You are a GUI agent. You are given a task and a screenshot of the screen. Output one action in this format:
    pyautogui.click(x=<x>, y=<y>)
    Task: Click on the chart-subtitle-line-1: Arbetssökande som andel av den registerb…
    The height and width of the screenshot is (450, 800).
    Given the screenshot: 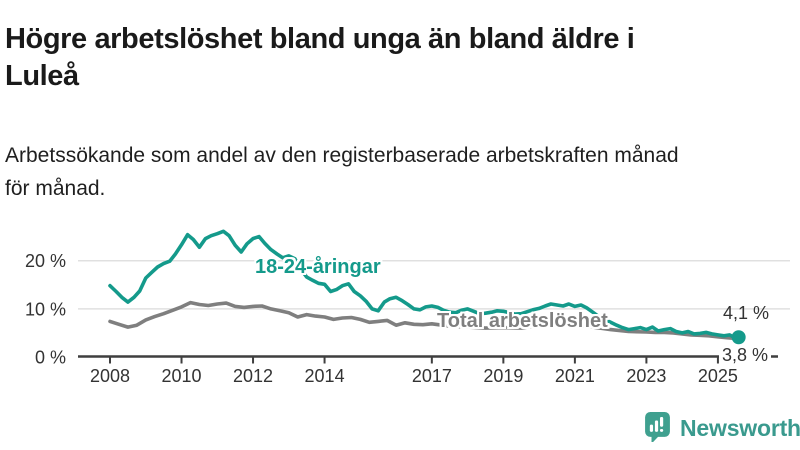 What is the action you would take?
    pyautogui.click(x=342, y=155)
    